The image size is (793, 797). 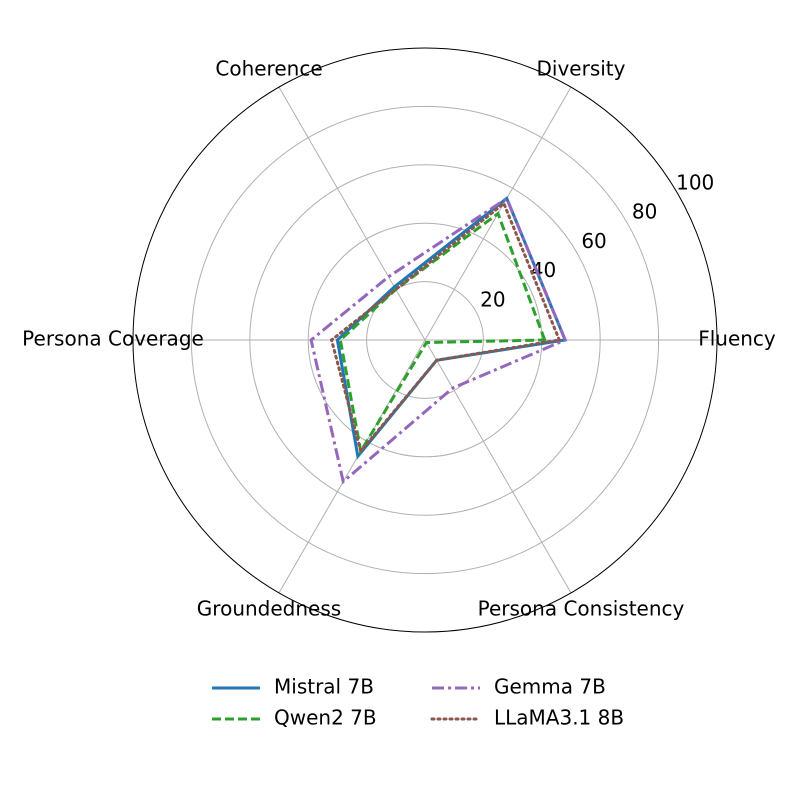 I want to click on legend-label: LLaMA3.1 8B, so click(x=559, y=718).